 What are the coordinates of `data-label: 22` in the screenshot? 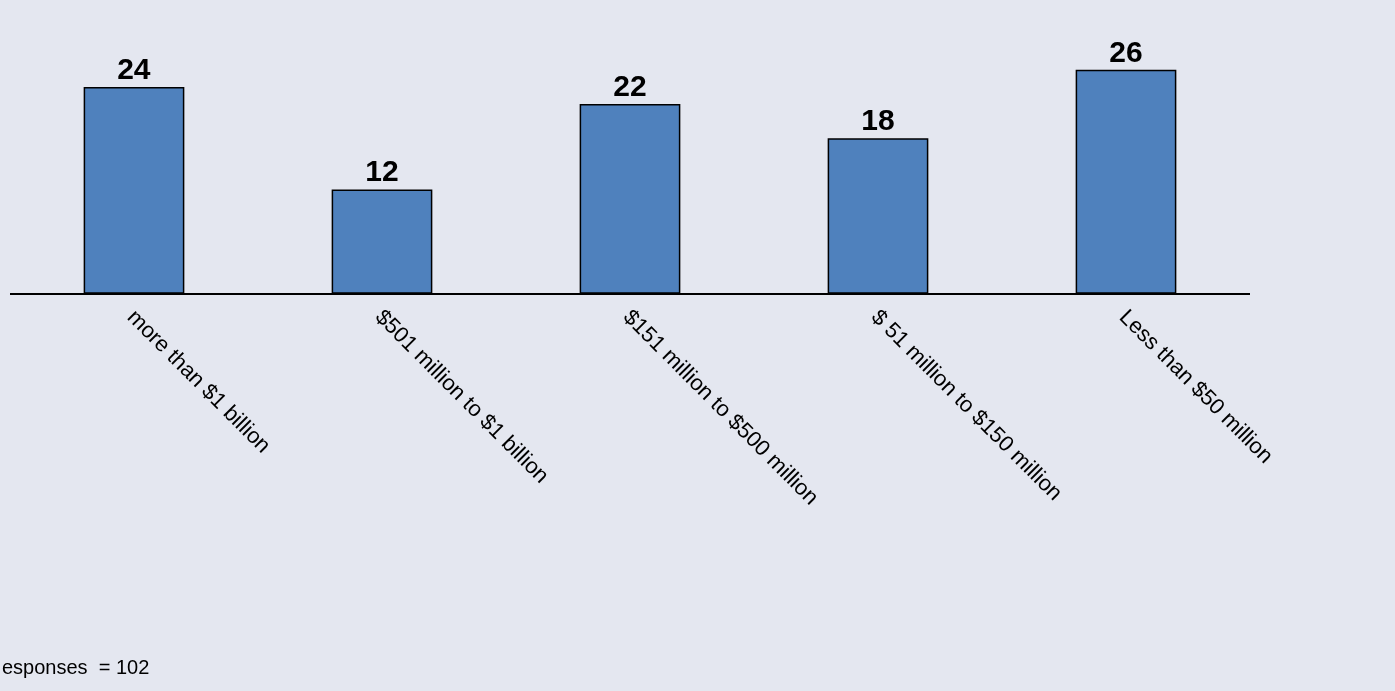 It's located at (630, 85).